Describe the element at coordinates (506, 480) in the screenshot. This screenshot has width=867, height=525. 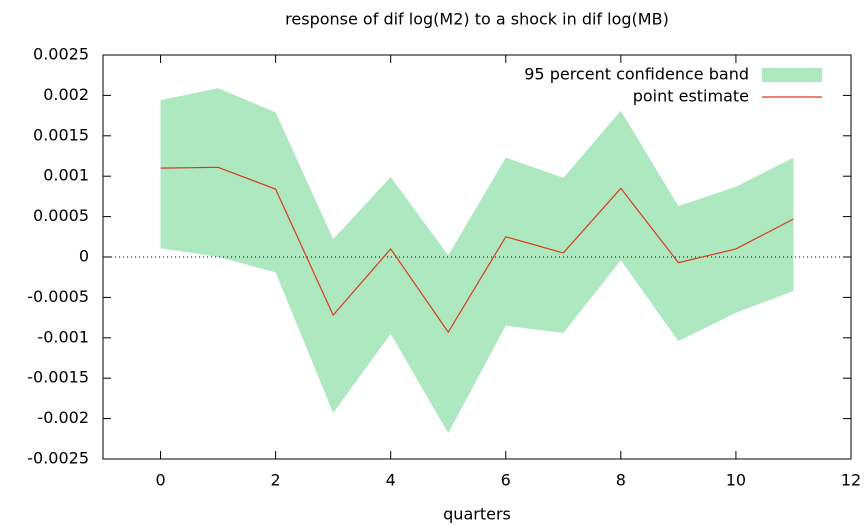
I see `x-tick-label: 6` at that location.